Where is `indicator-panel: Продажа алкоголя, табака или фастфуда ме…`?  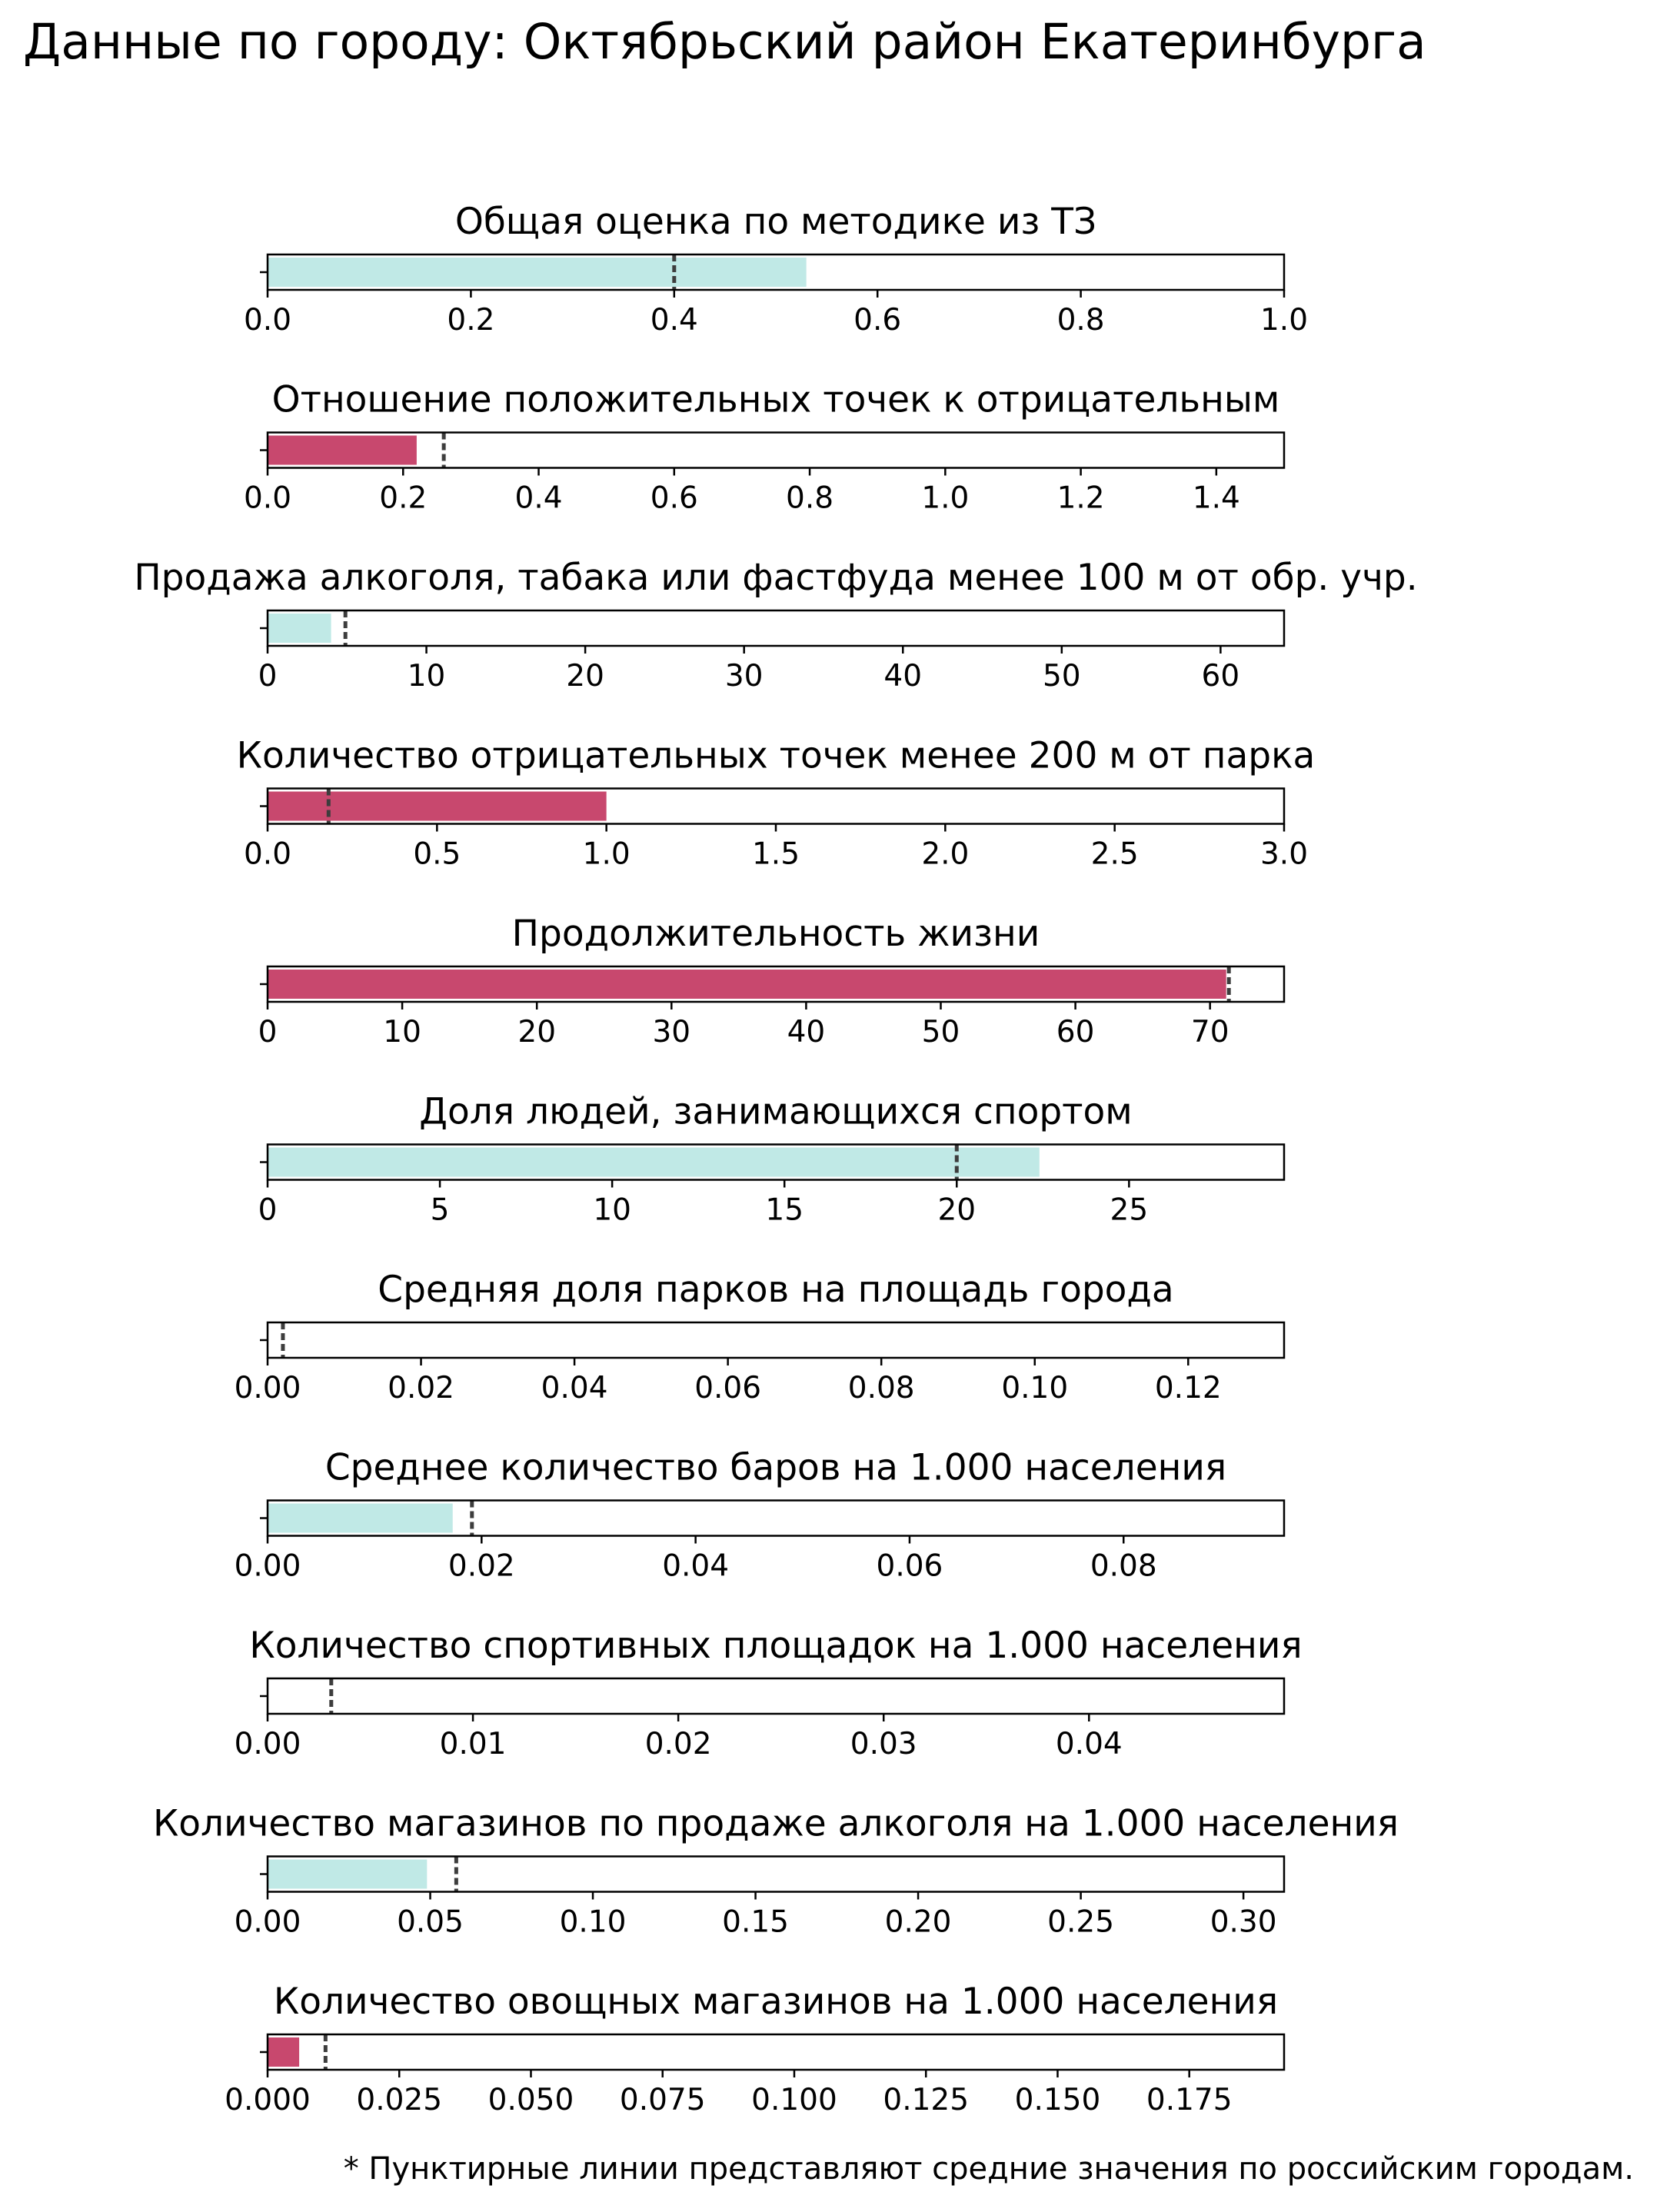 indicator-panel: Продажа алкоголя, табака или фастфуда ме… is located at coordinates (775, 625).